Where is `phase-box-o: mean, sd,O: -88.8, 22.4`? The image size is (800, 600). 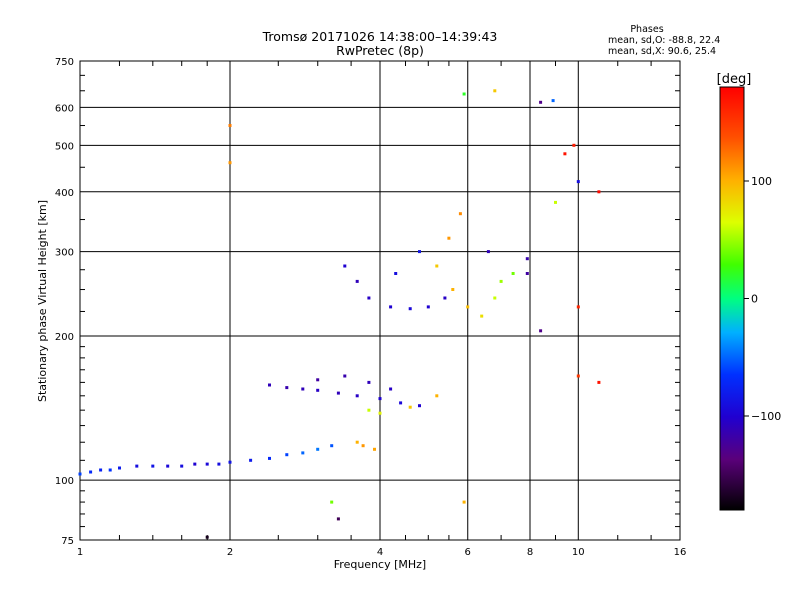 phase-box-o: mean, sd,O: -88.8, 22.4 is located at coordinates (664, 40).